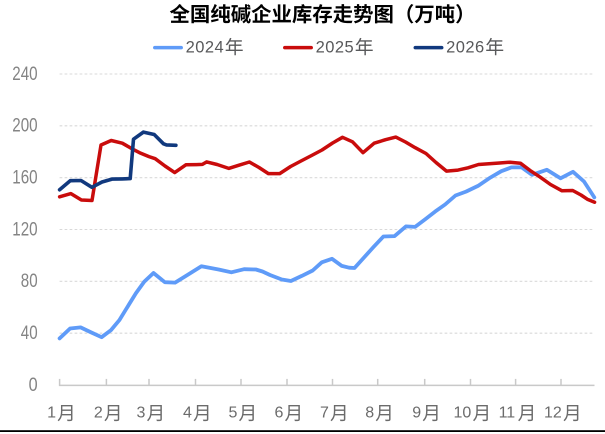 The height and width of the screenshot is (434, 605). Describe the element at coordinates (205, 47) in the screenshot. I see `svg-text: 2024` at that location.